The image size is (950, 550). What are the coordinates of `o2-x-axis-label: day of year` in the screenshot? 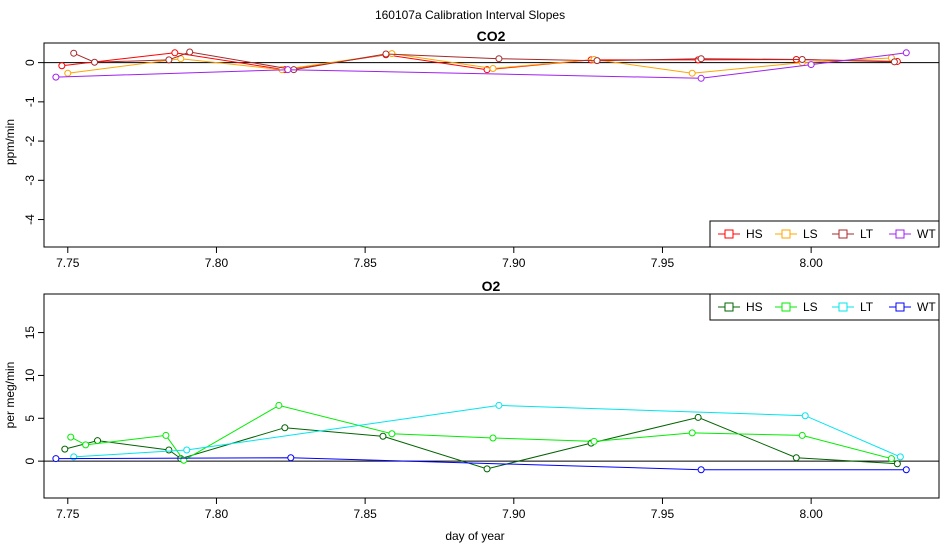 It's located at (474, 536).